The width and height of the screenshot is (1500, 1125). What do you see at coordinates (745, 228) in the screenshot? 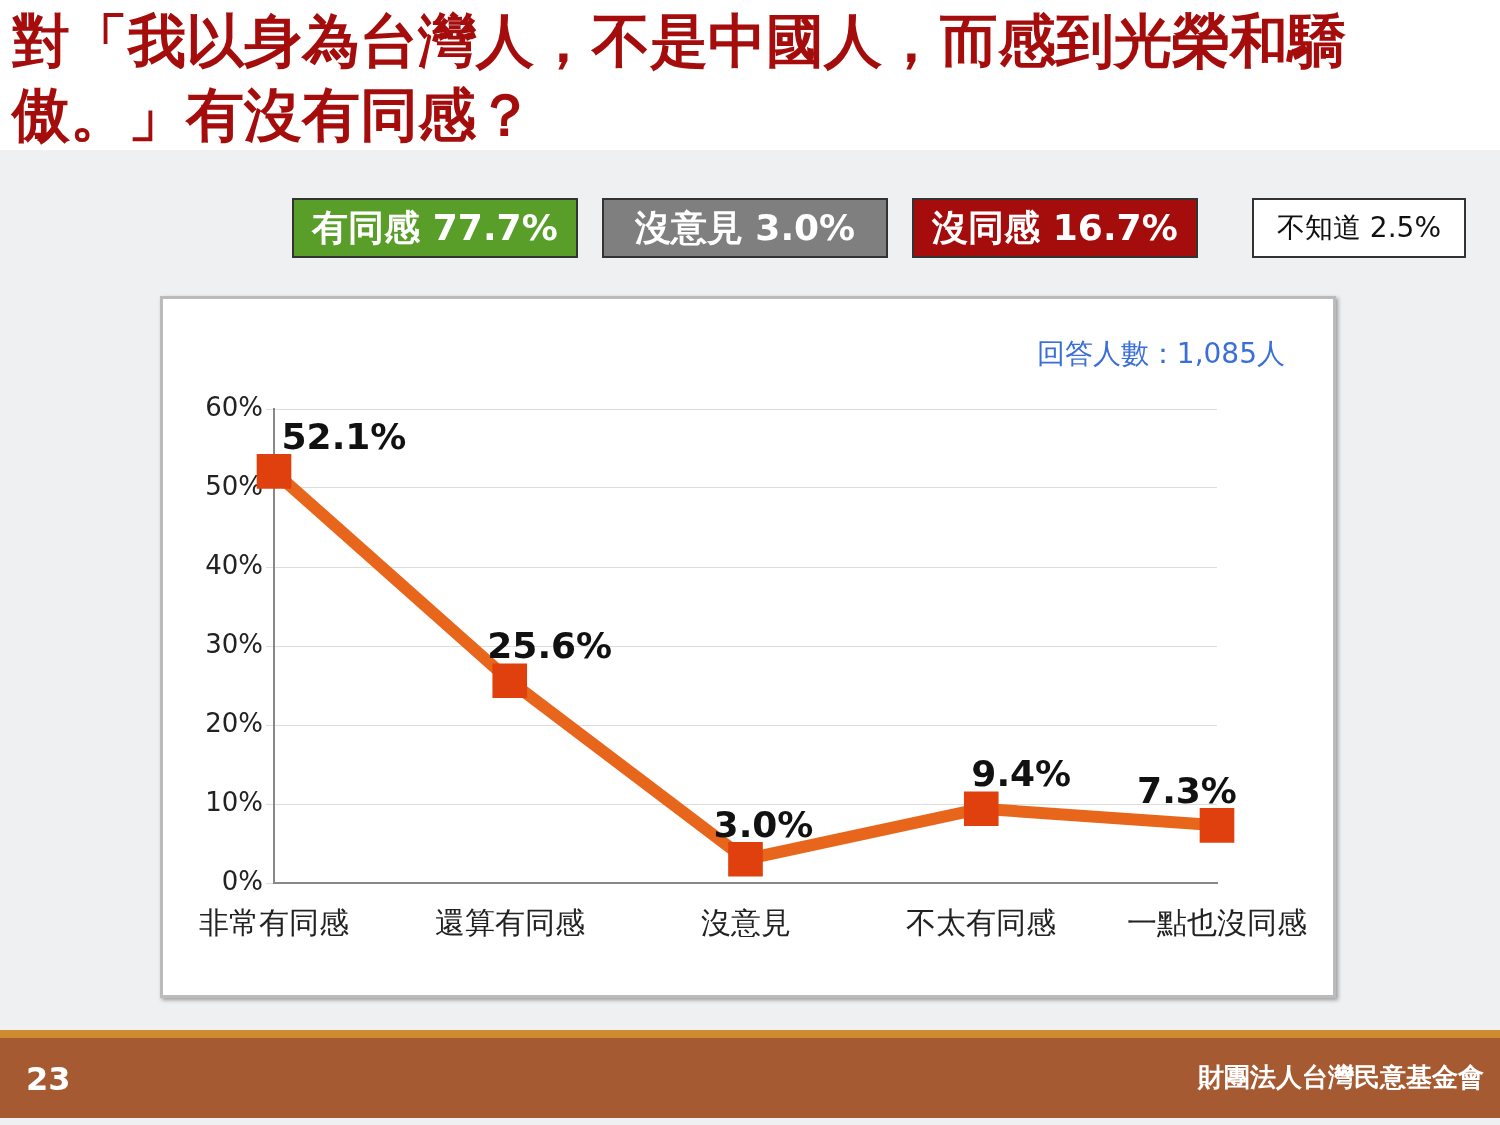
I see `text: 沒意見 3.0%` at bounding box center [745, 228].